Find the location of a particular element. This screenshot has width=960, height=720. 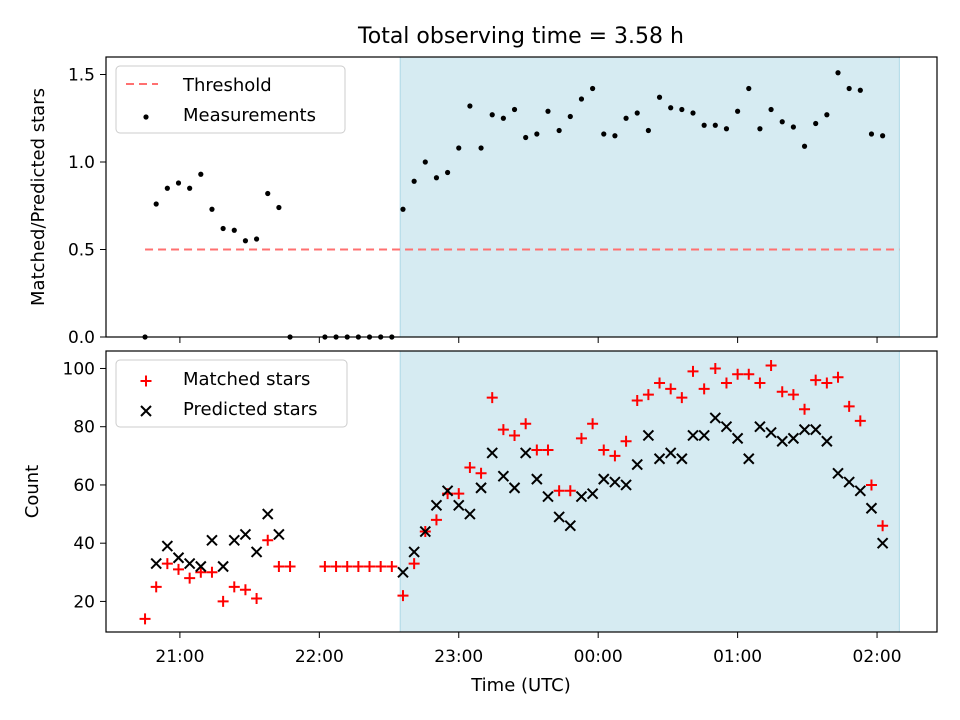

y-tick-label: 20 is located at coordinates (84, 602).